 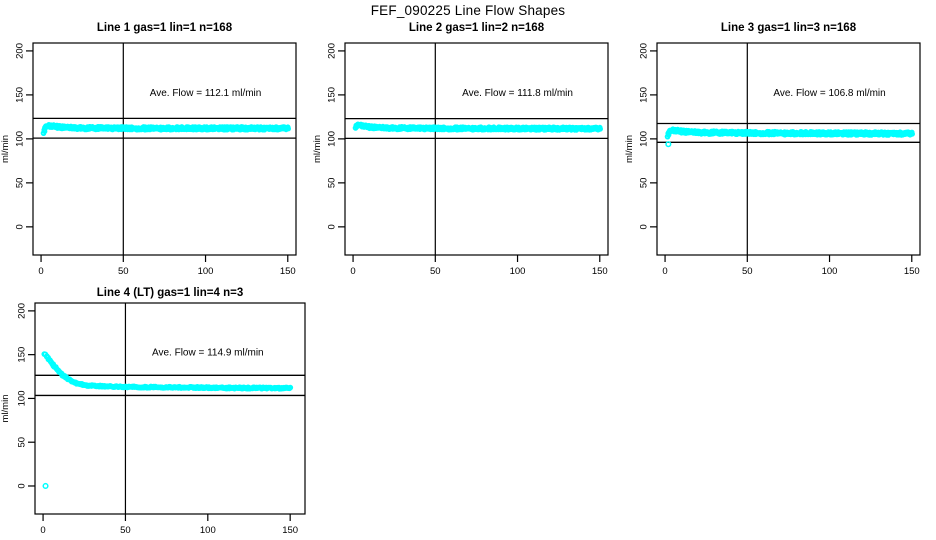 What do you see at coordinates (829, 93) in the screenshot?
I see `ave-flow-label: Ave. Flow = 106.8 ml/min` at bounding box center [829, 93].